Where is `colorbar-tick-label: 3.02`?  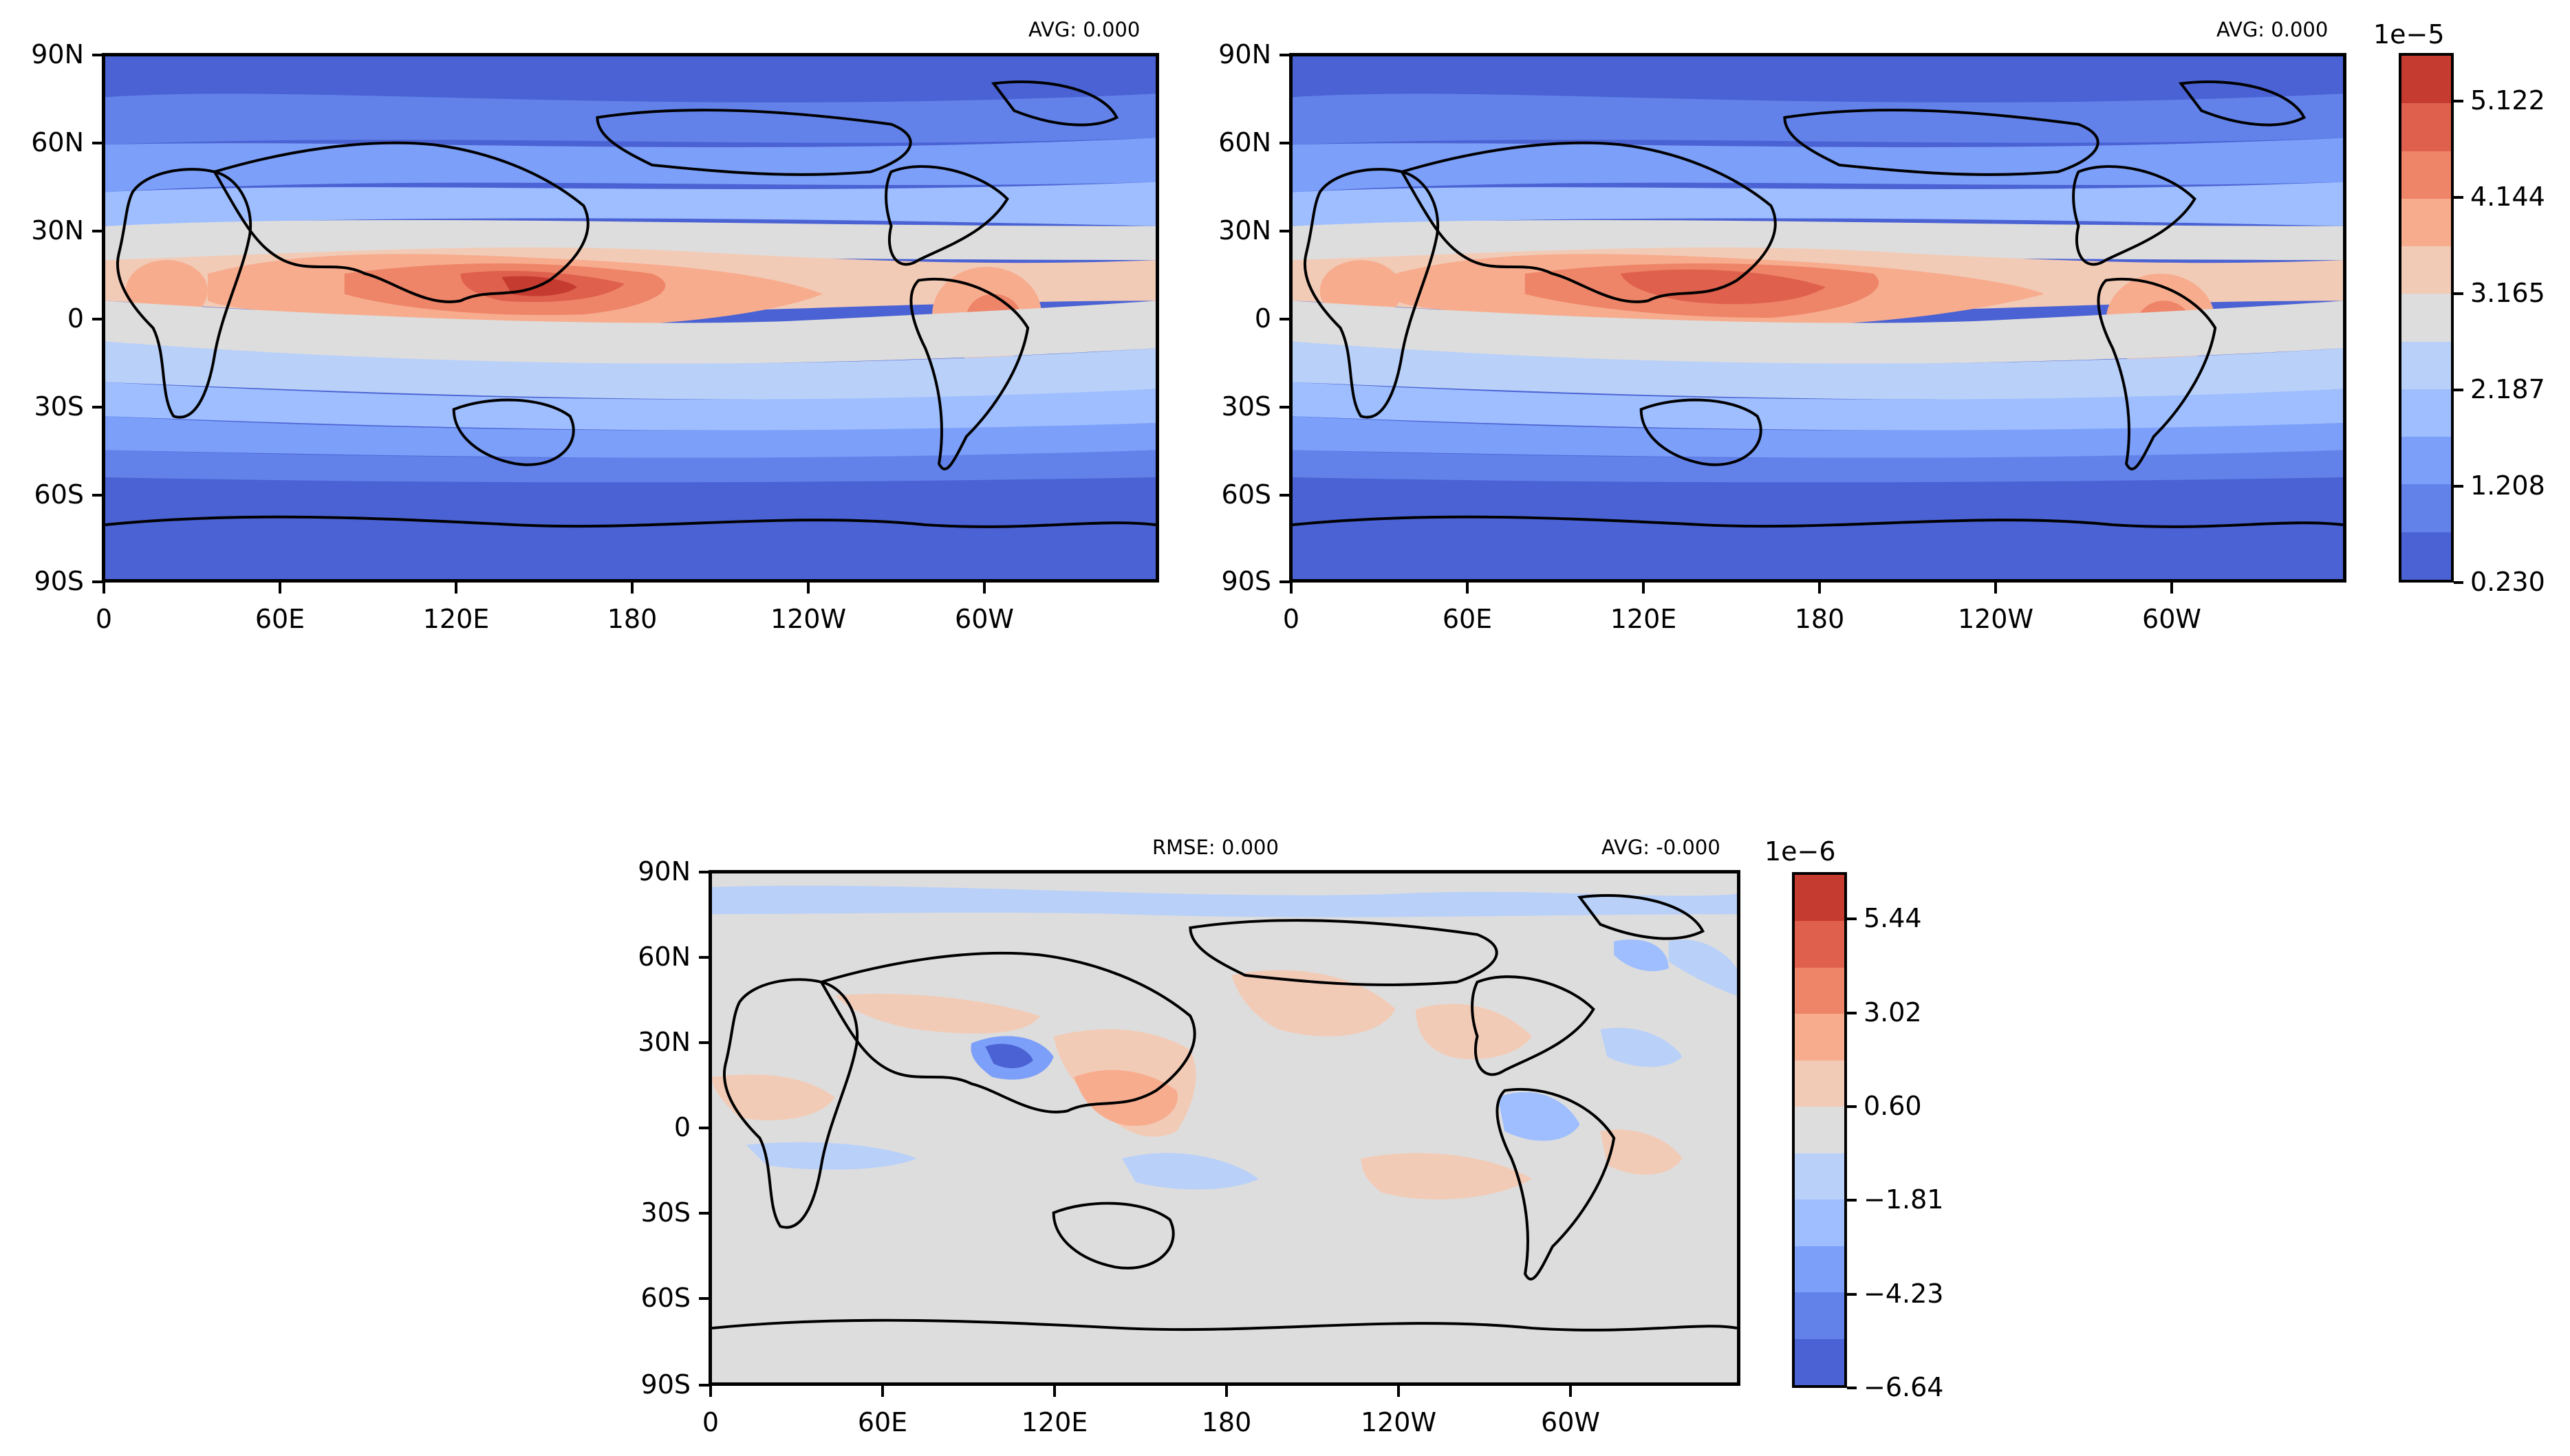 colorbar-tick-label: 3.02 is located at coordinates (1893, 1012).